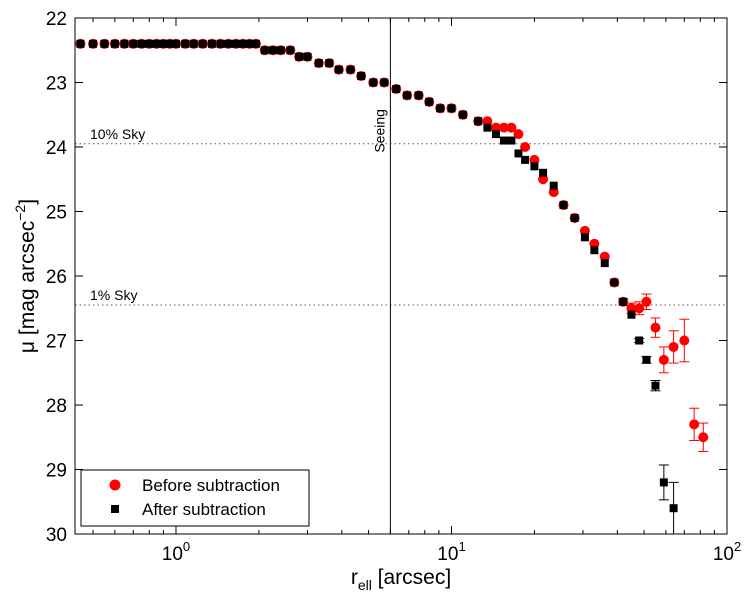  I want to click on y-tick-label: 23, so click(56, 84).